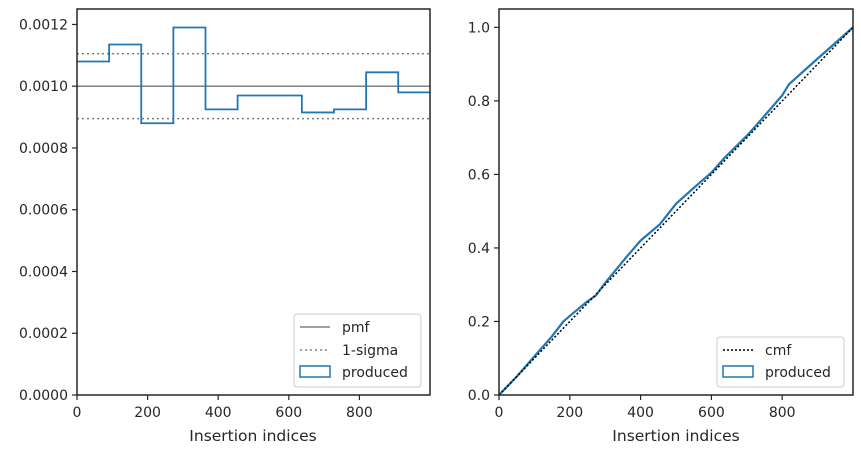 Image resolution: width=861 pixels, height=453 pixels. What do you see at coordinates (782, 413) in the screenshot?
I see `cmf-x-tick-label: 800` at bounding box center [782, 413].